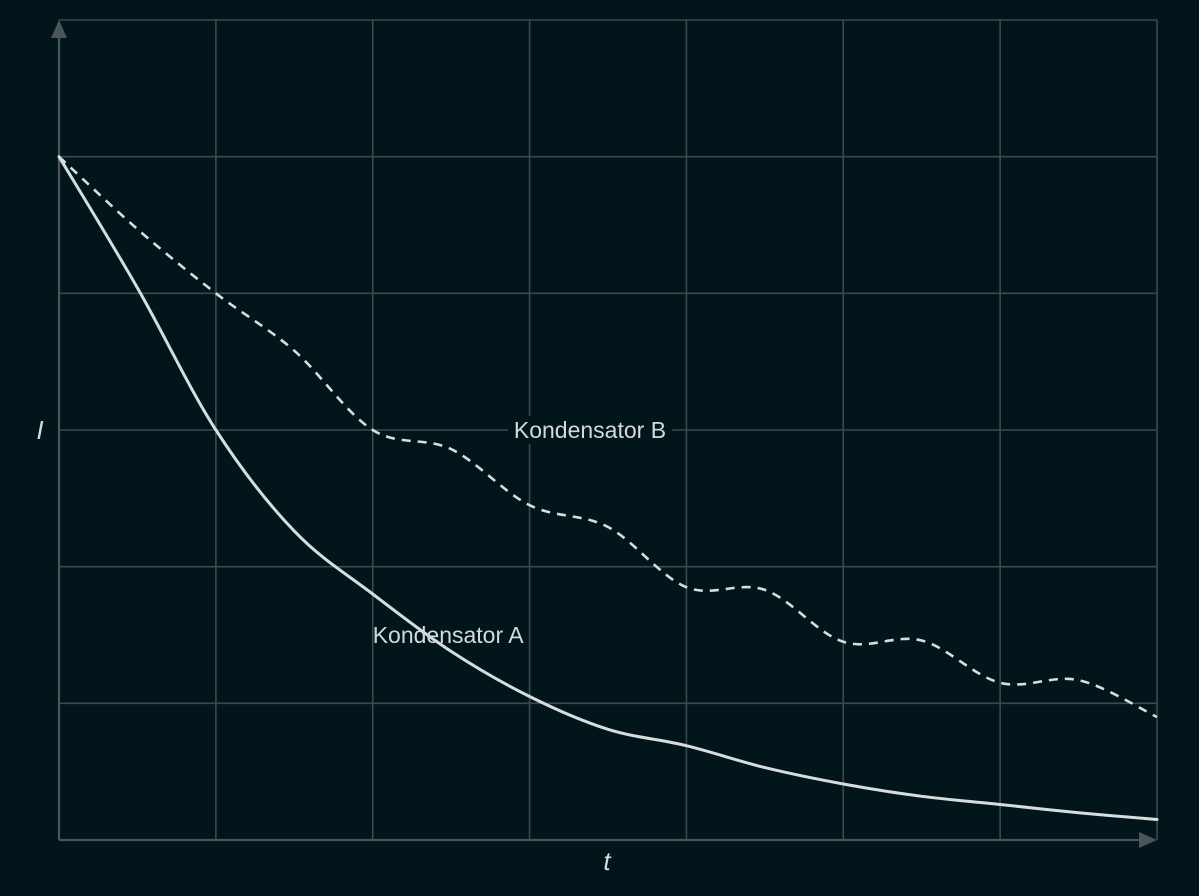  Describe the element at coordinates (607, 861) in the screenshot. I see `x-axis-label: t` at that location.